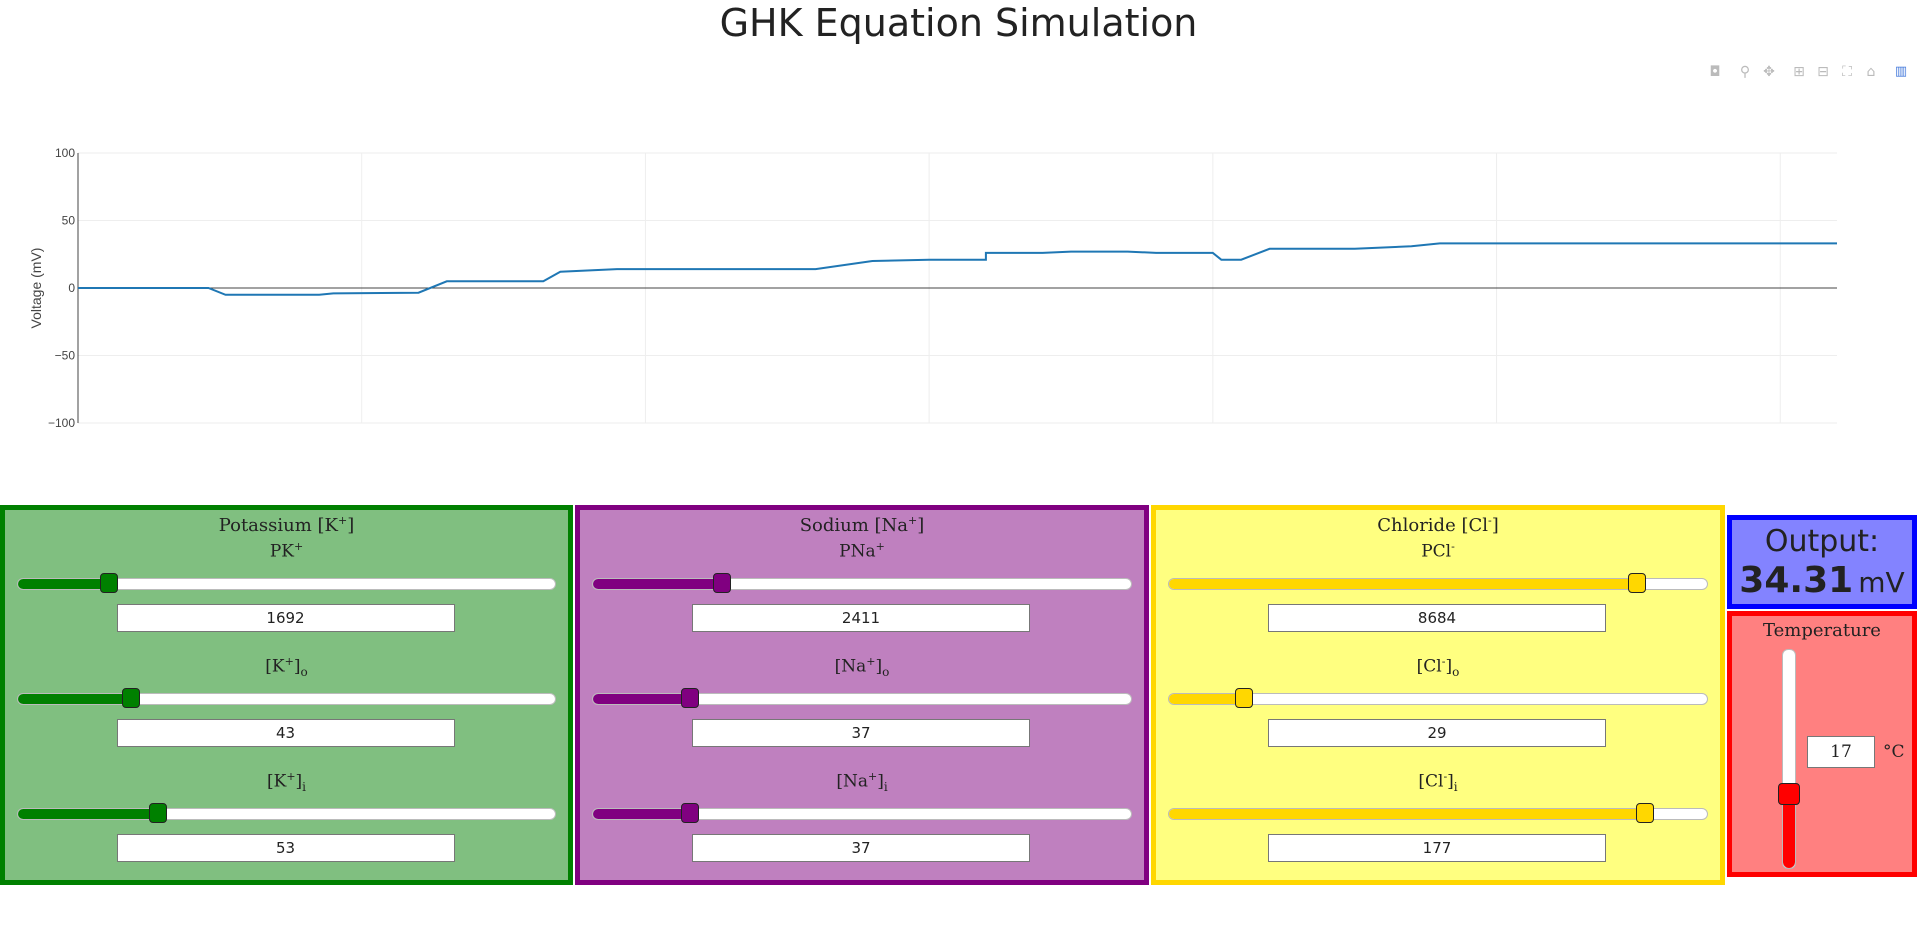 The width and height of the screenshot is (1917, 929). What do you see at coordinates (1437, 848) in the screenshot?
I see `chloride-value-input: 177` at bounding box center [1437, 848].